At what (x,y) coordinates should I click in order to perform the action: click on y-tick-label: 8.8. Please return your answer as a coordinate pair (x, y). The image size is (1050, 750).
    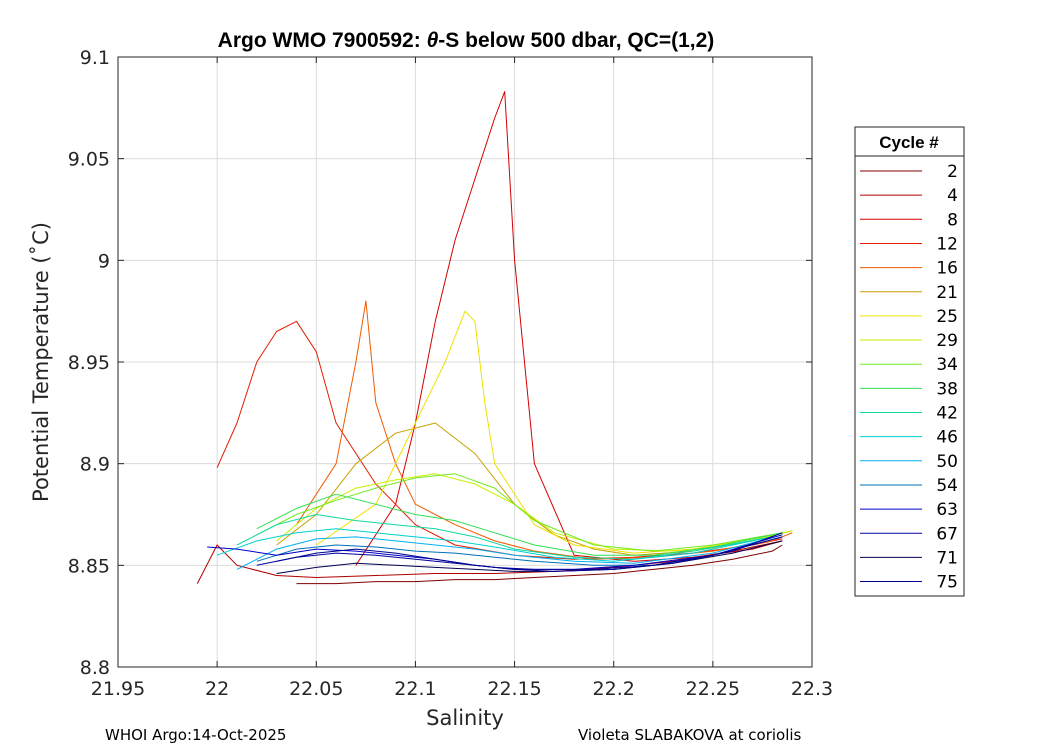
    Looking at the image, I should click on (95, 668).